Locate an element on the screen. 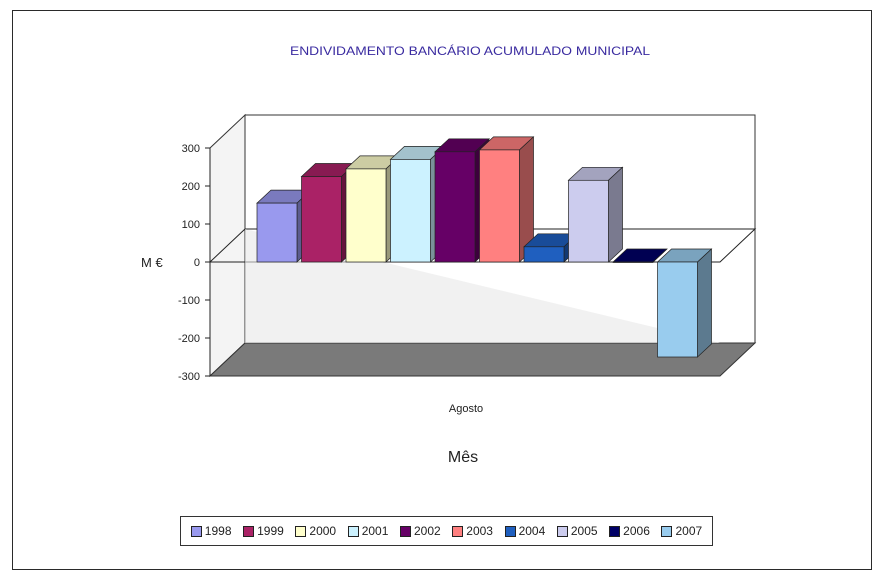  x-axis-label: Mês is located at coordinates (463, 457).